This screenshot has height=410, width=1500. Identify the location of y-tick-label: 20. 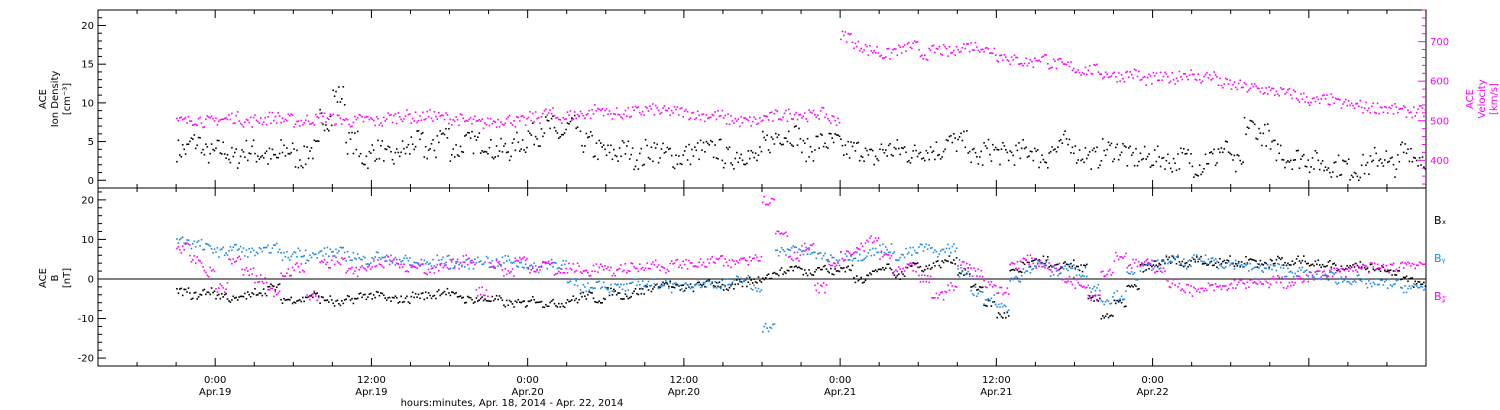
(87, 200).